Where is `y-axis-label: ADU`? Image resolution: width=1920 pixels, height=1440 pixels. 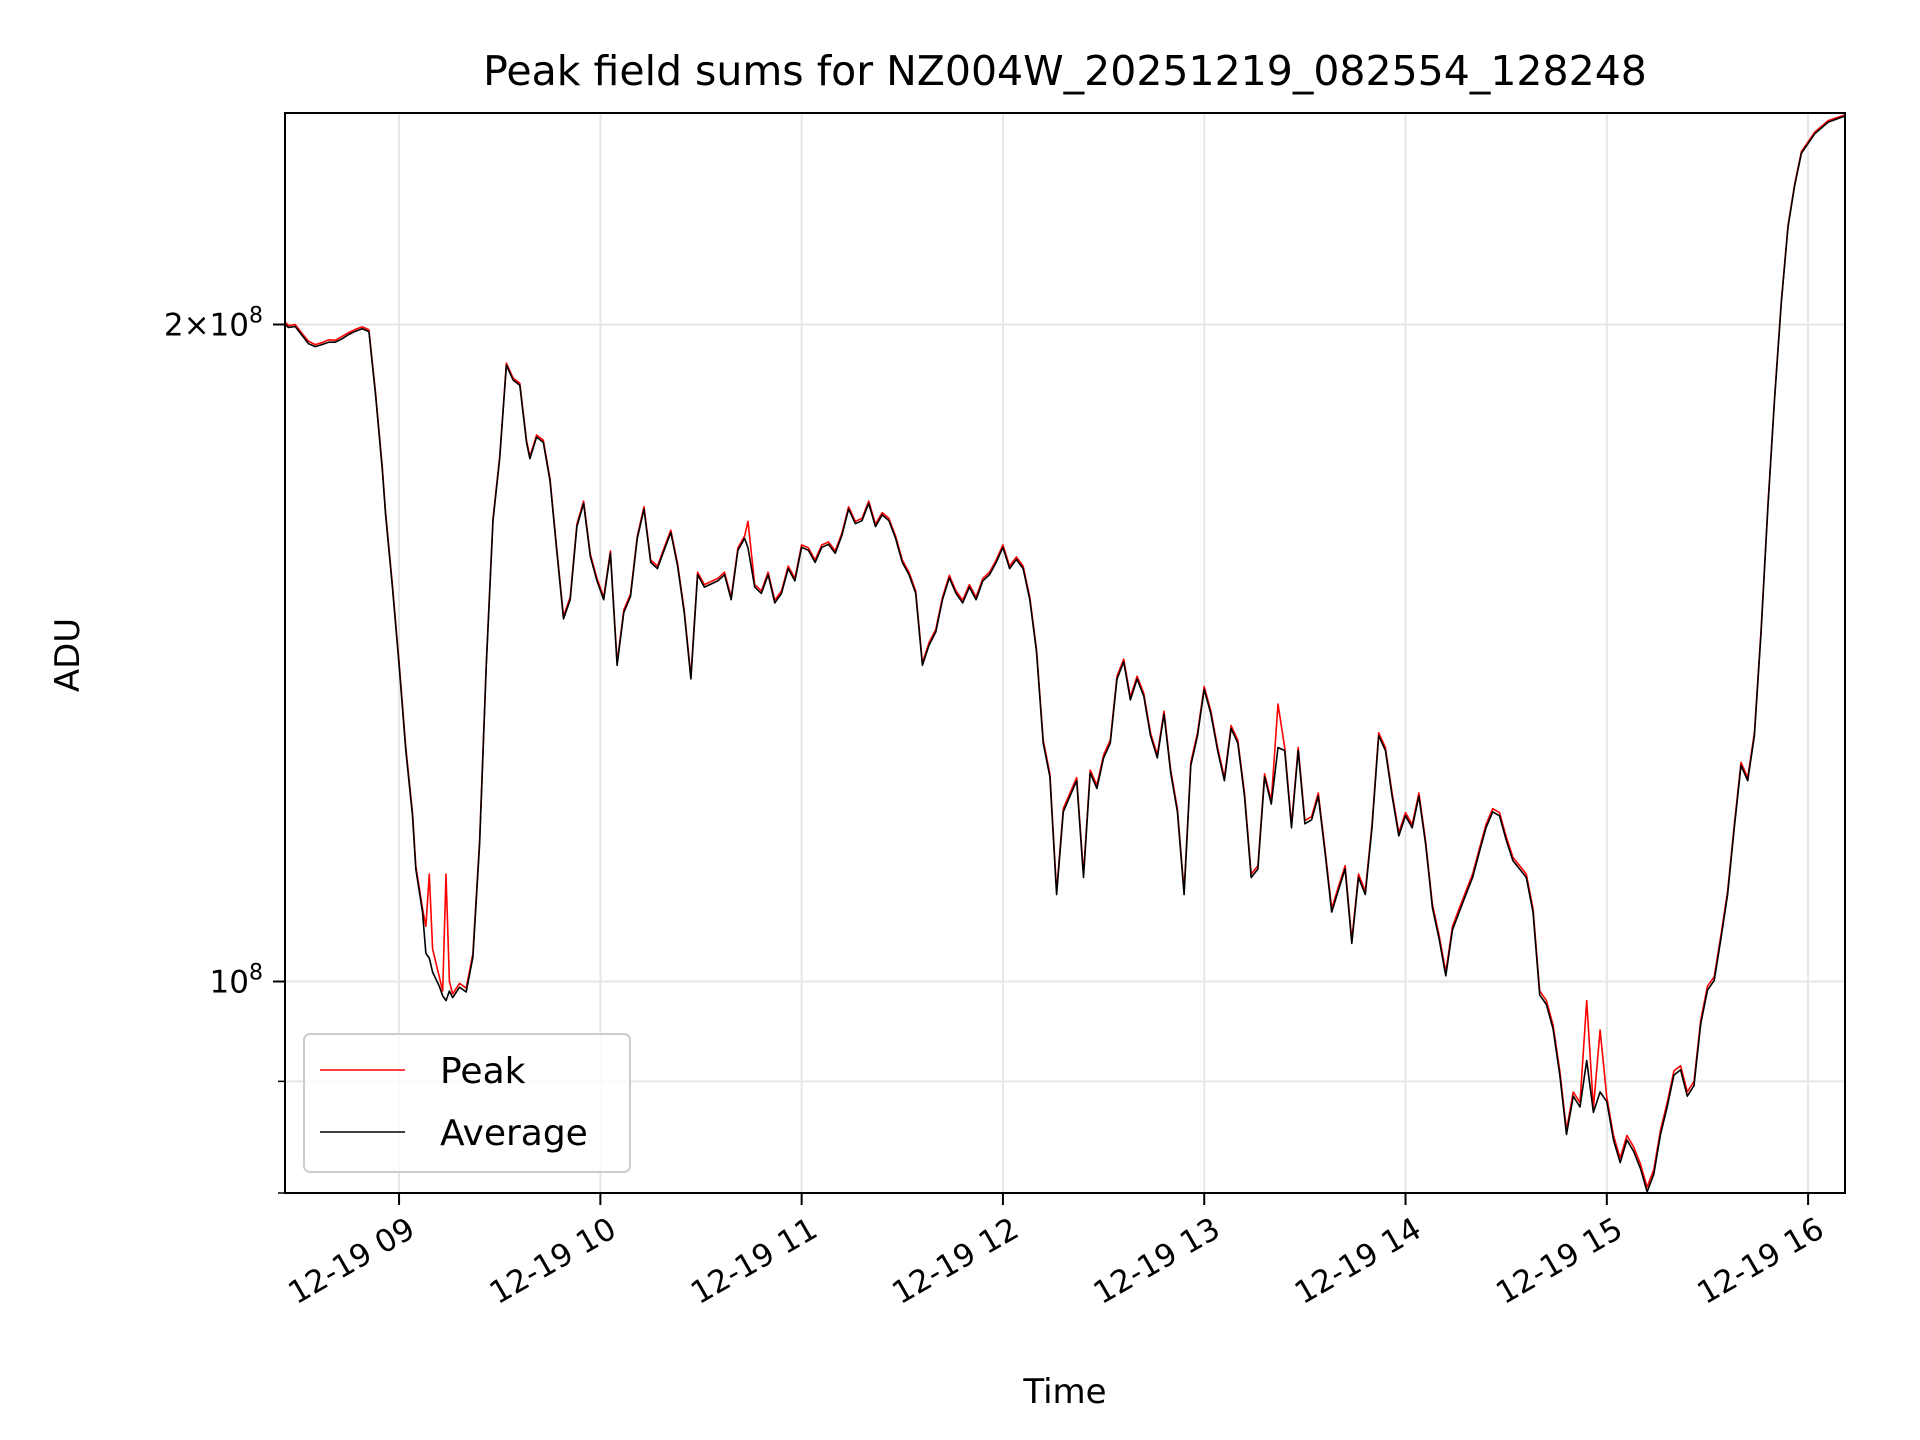
y-axis-label: ADU is located at coordinates (68, 655).